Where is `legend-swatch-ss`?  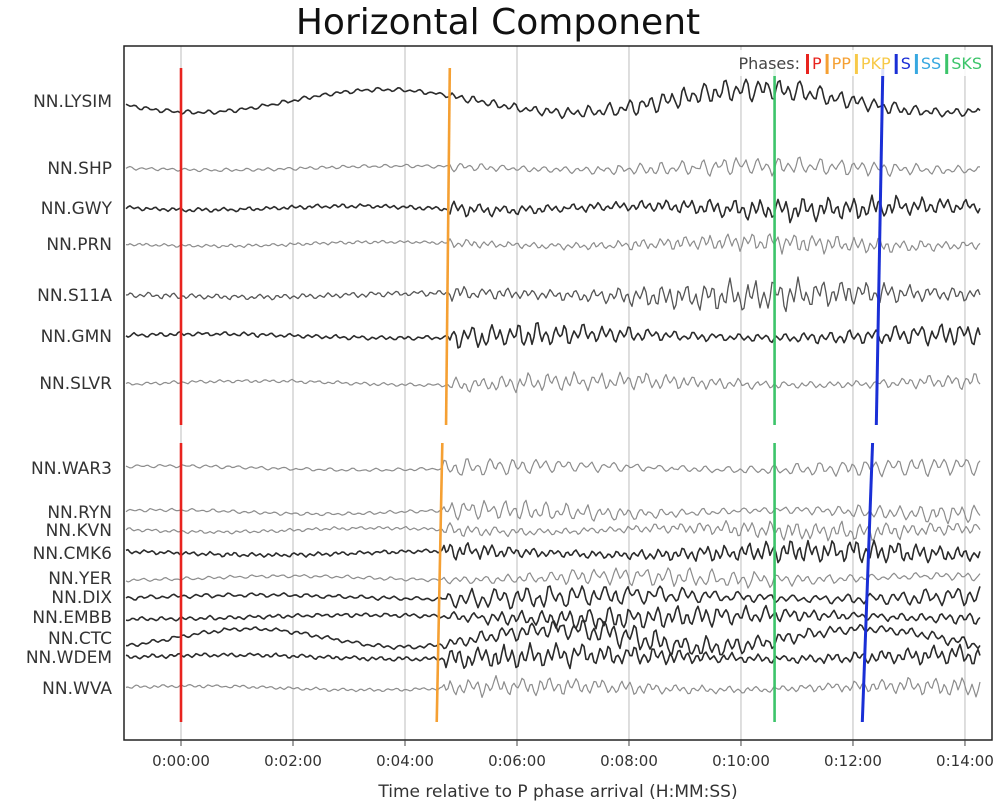 legend-swatch-ss is located at coordinates (916, 64).